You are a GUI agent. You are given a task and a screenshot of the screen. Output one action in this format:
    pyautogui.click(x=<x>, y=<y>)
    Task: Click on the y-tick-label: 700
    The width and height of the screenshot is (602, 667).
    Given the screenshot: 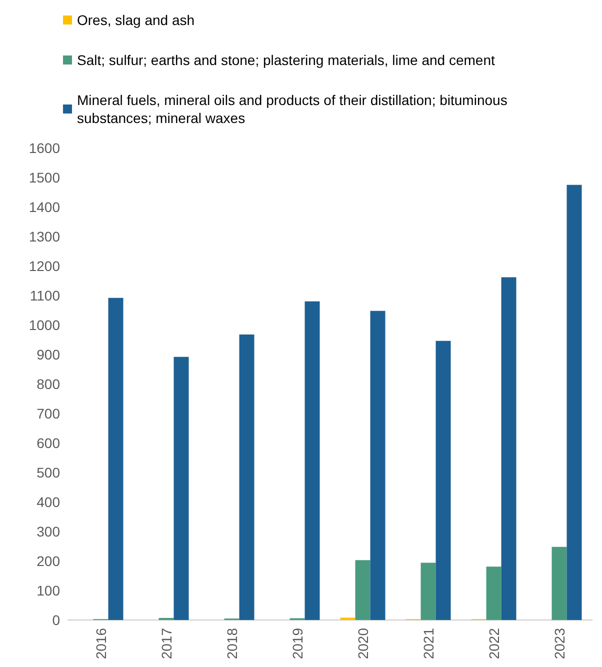 What is the action you would take?
    pyautogui.click(x=48, y=414)
    